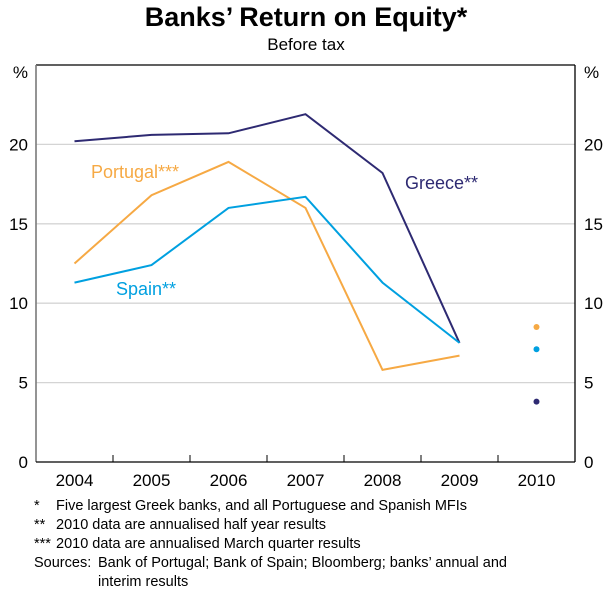 This screenshot has height=598, width=612. Describe the element at coordinates (152, 480) in the screenshot. I see `x-tick-label: 2005` at that location.